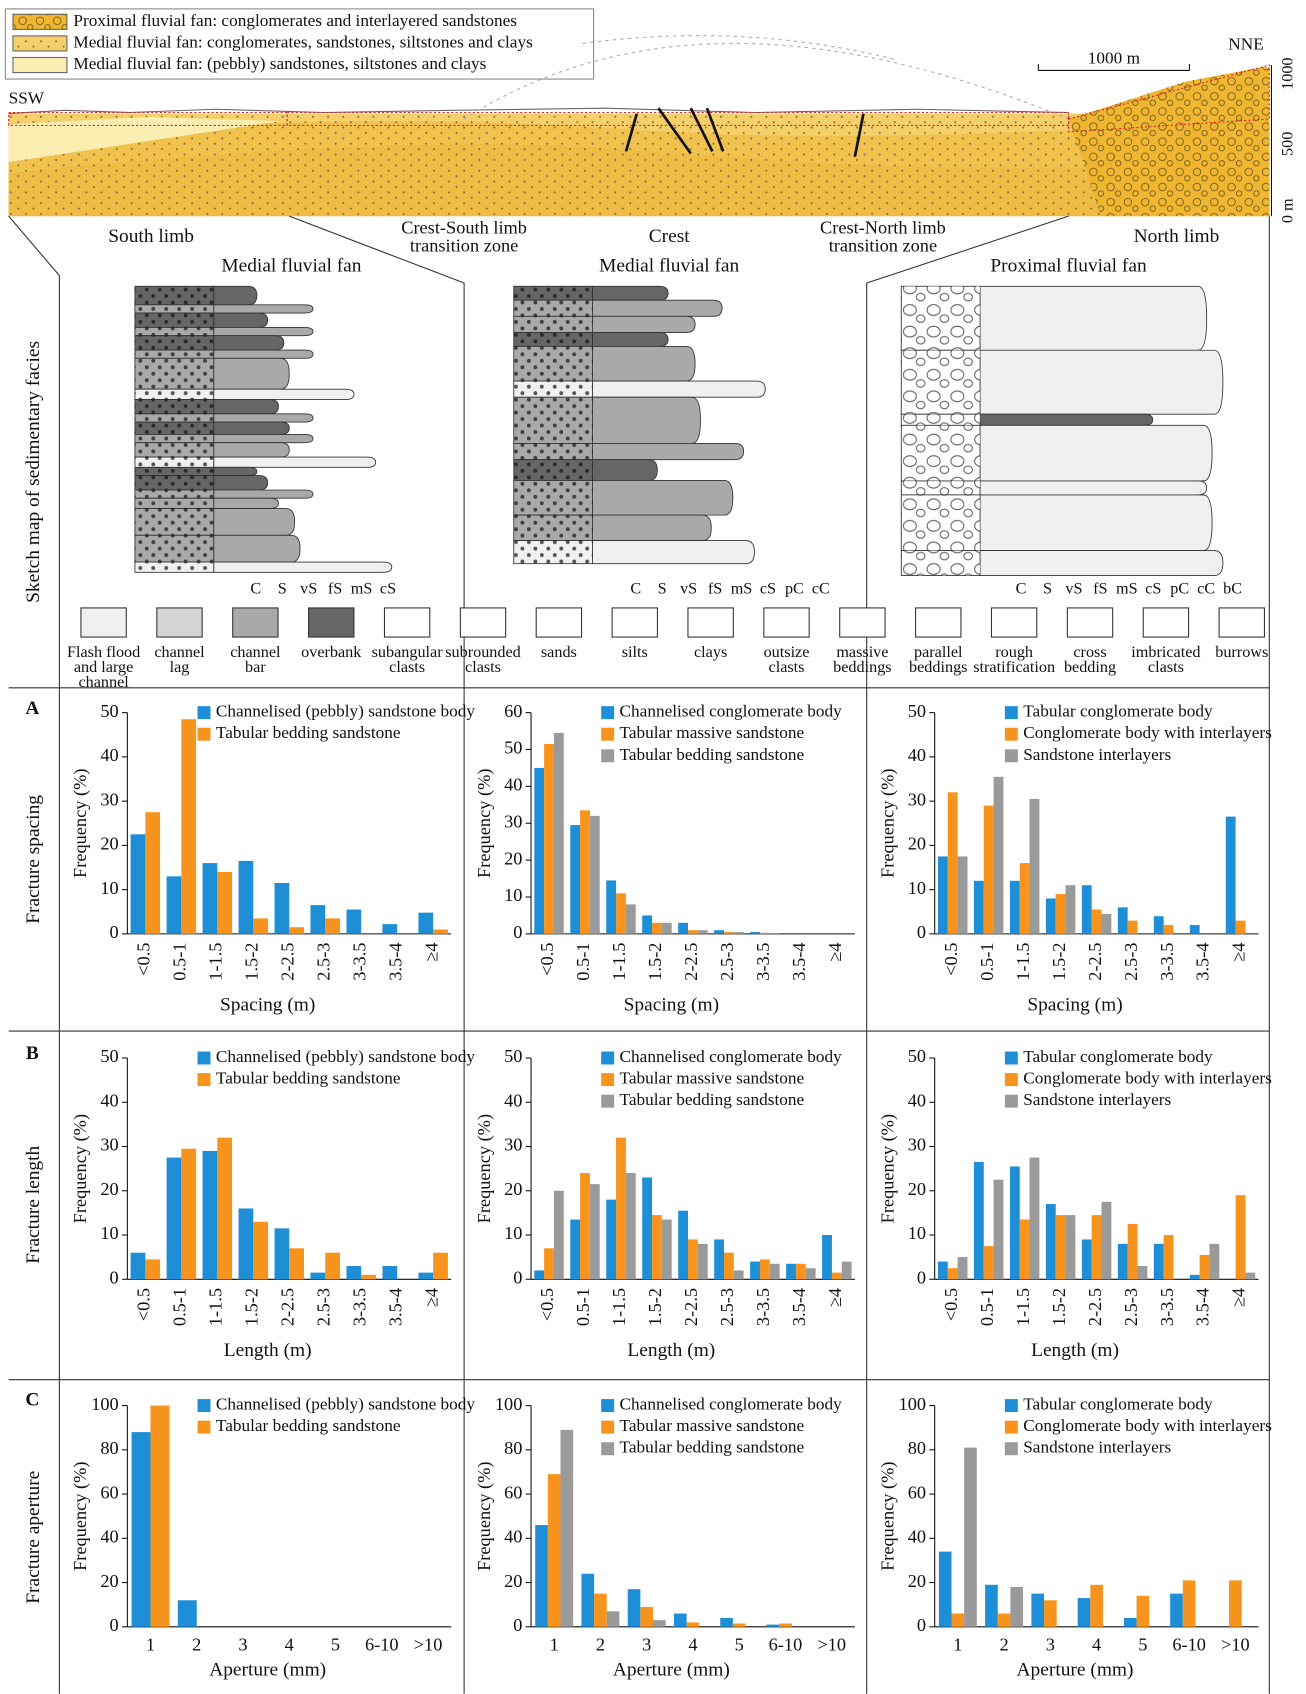 The height and width of the screenshot is (1694, 1306). What do you see at coordinates (766, 81) in the screenshot?
I see `eroded-fold` at bounding box center [766, 81].